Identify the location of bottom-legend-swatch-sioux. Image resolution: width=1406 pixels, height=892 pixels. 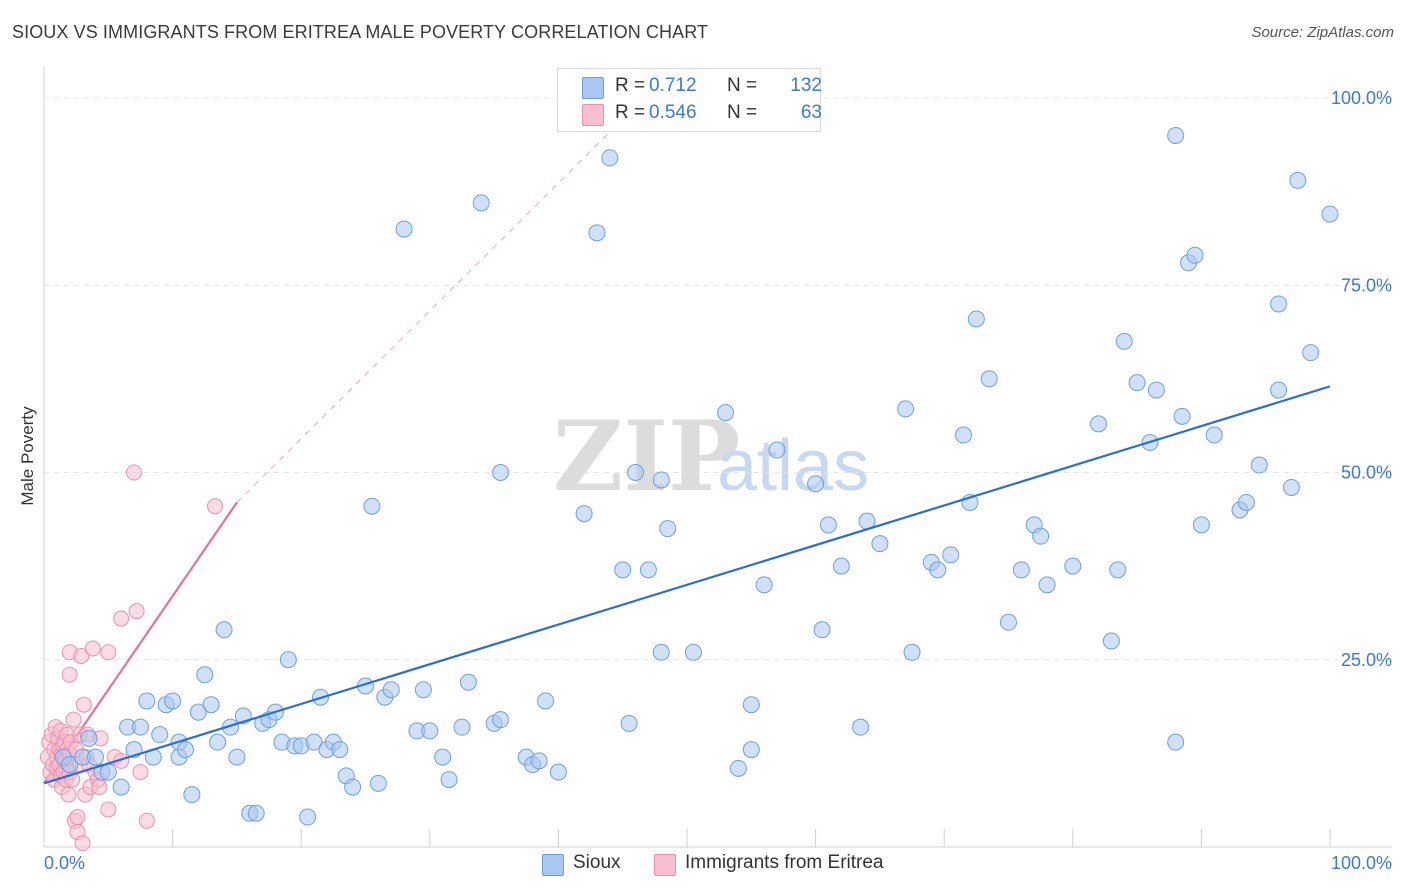
(553, 865).